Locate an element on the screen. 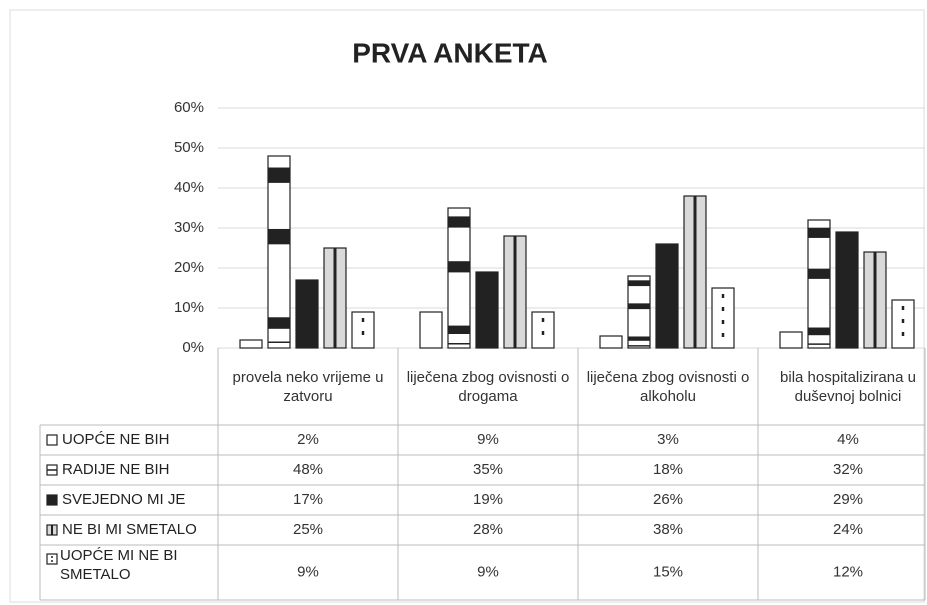 Image resolution: width=927 pixels, height=605 pixels. legend-label: UOPĆE NE BIH is located at coordinates (116, 439).